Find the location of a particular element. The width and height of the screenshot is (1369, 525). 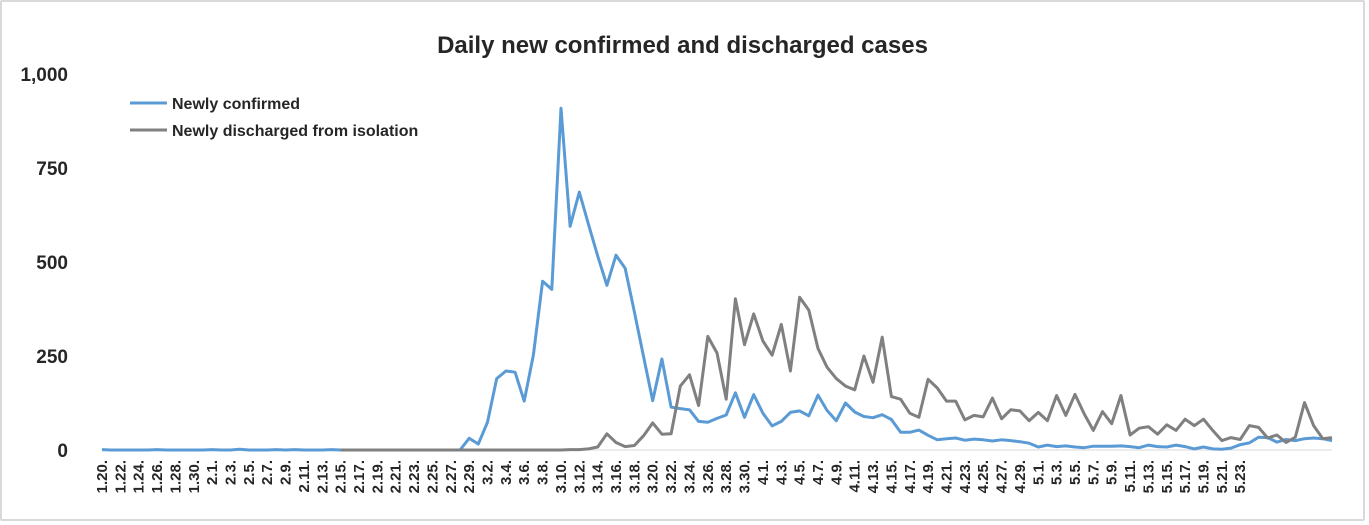

x-tick-label: 2.25. is located at coordinates (432, 476).